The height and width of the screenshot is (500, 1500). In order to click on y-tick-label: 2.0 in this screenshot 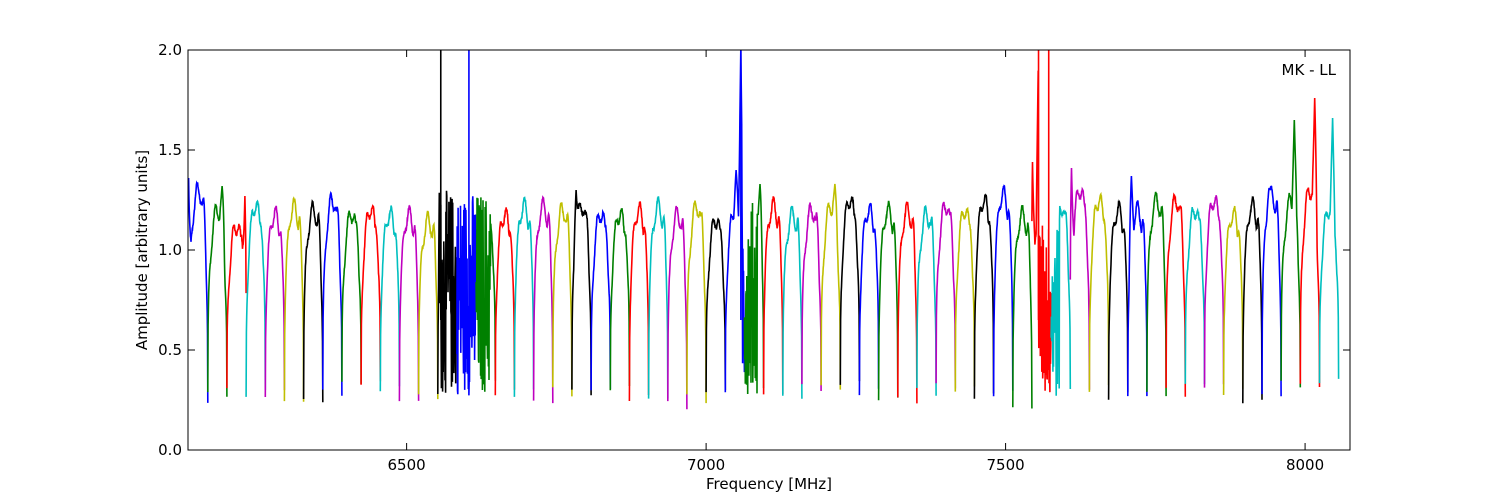, I will do `click(170, 50)`.